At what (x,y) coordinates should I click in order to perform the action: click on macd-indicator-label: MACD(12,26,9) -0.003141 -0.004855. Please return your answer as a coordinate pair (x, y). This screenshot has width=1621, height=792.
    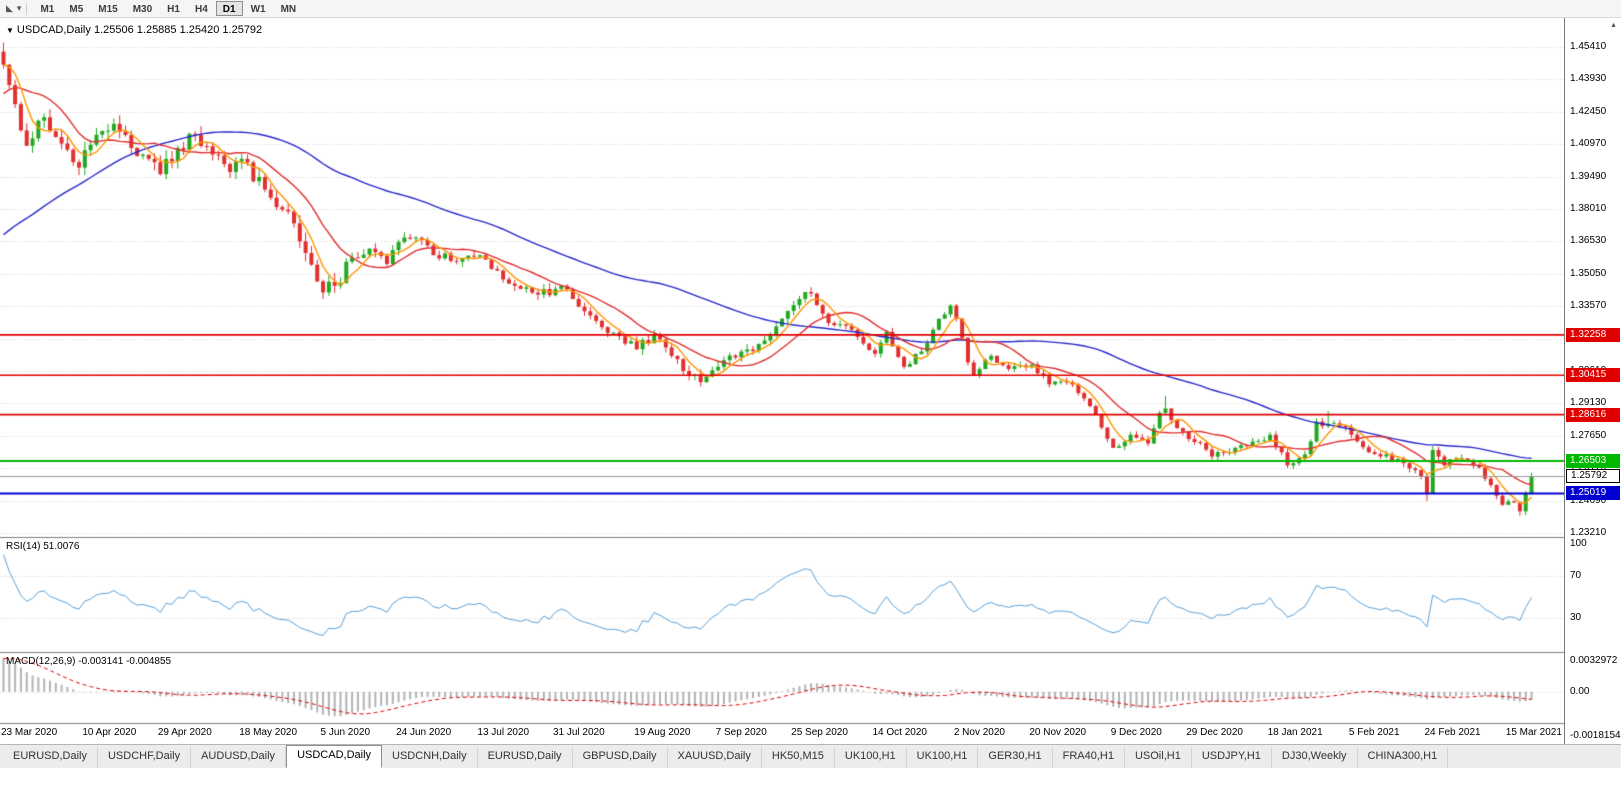
    Looking at the image, I should click on (88, 661).